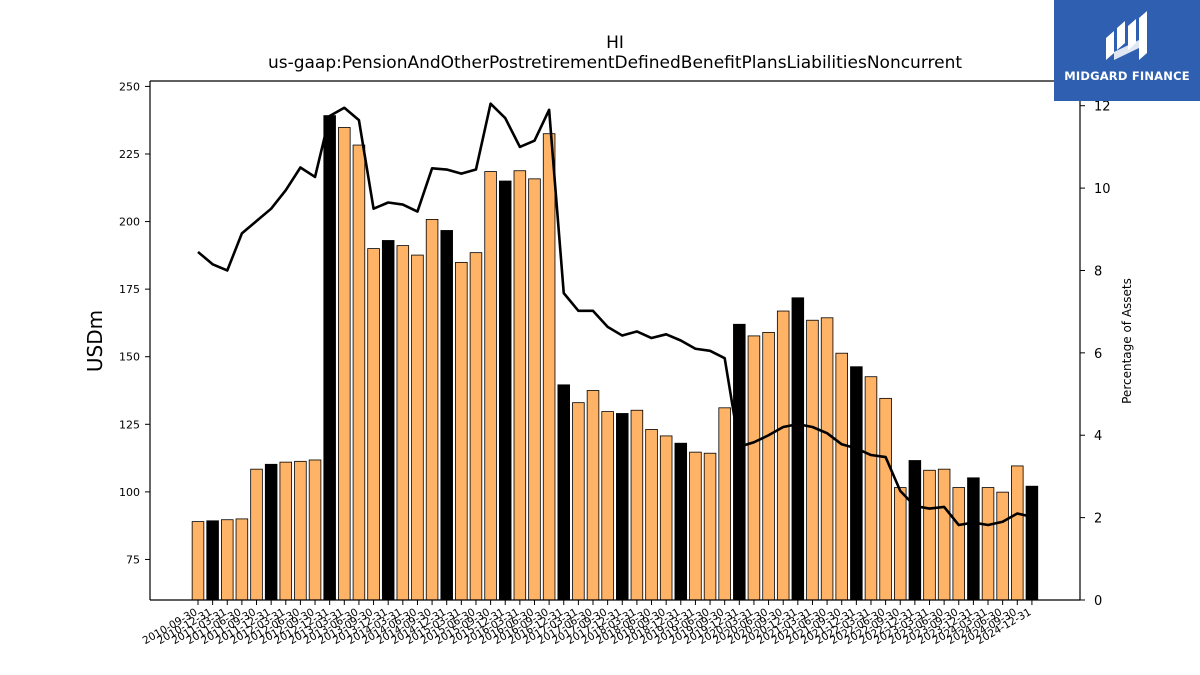  I want to click on y2-tick-label: 12, so click(1102, 107).